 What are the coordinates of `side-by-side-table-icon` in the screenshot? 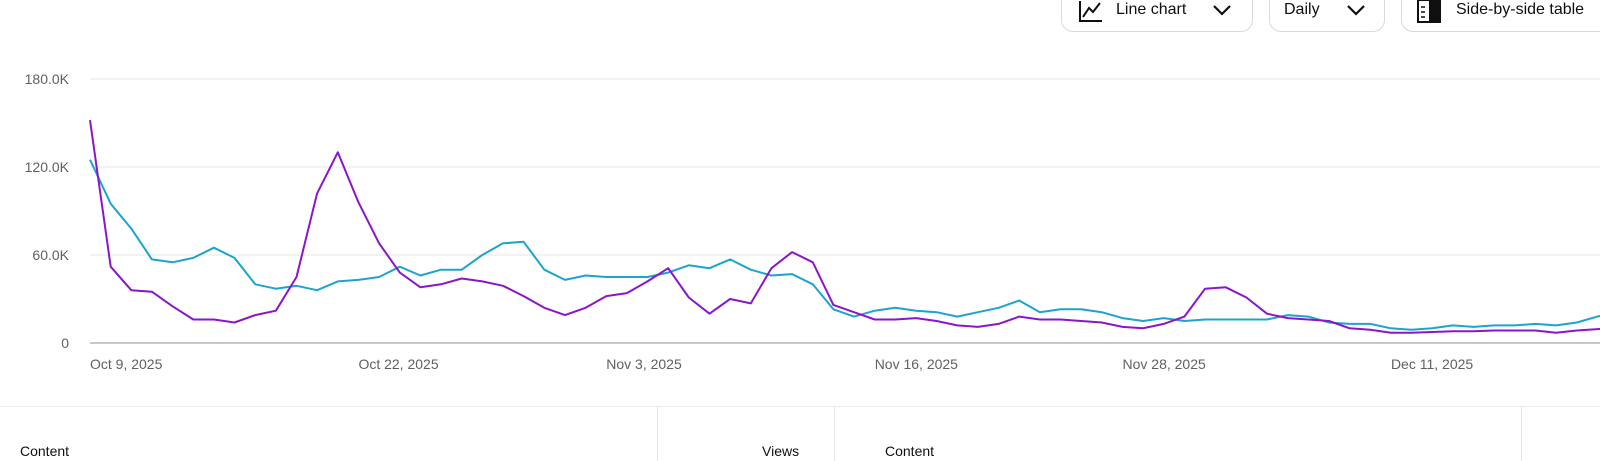 It's located at (1429, 12).